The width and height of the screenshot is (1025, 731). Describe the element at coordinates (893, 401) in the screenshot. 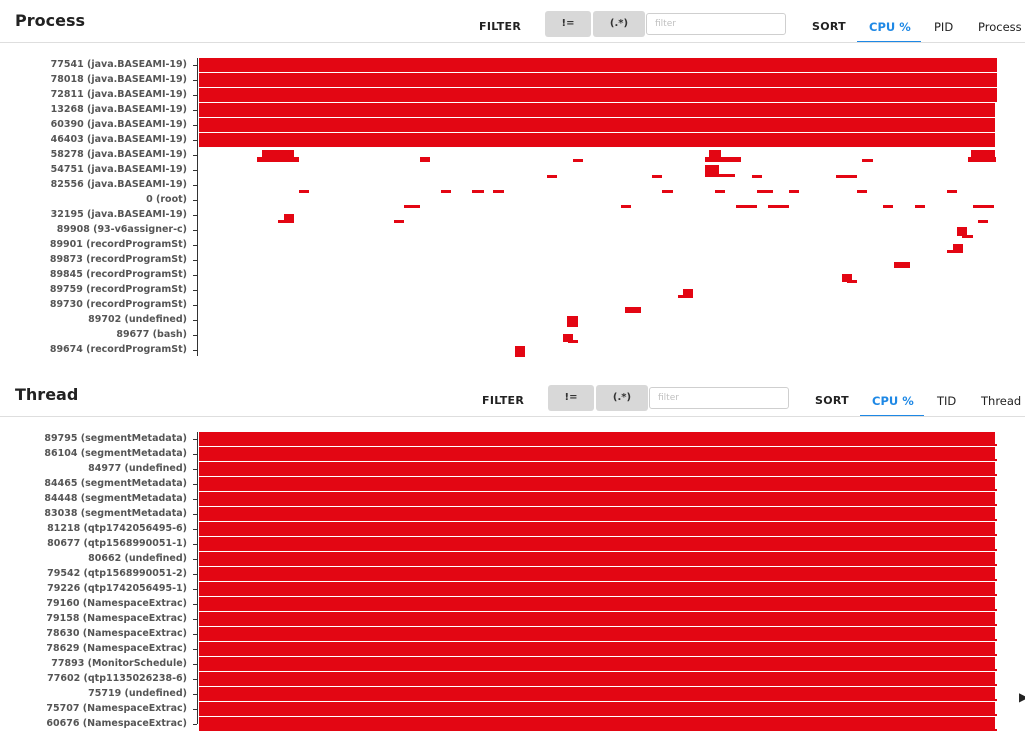

I see `thread-tab-cpu: CPU %` at that location.